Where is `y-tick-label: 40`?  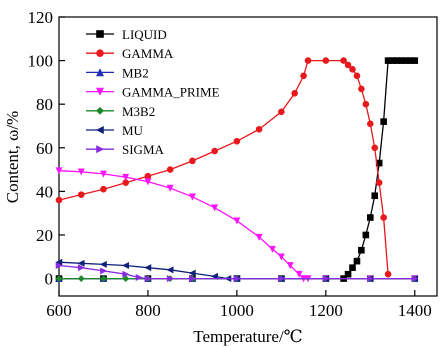
y-tick-label: 40 is located at coordinates (44, 191).